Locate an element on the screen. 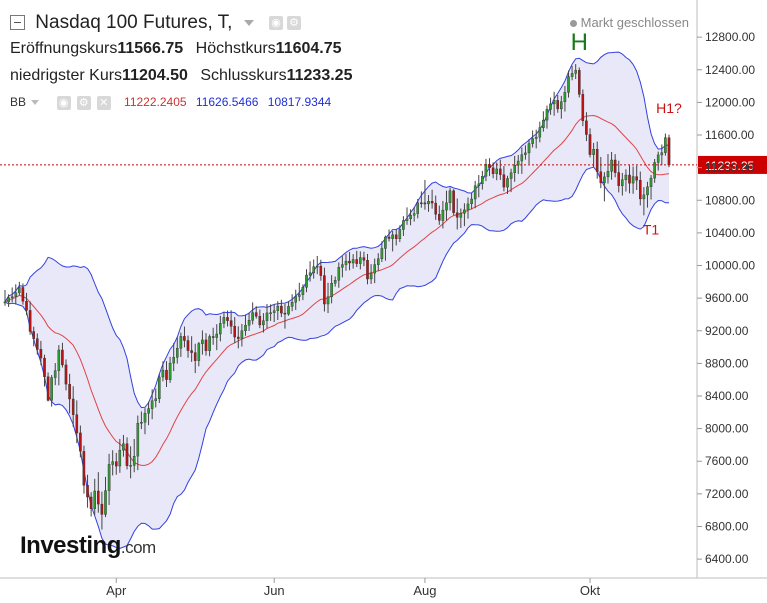 The image size is (767, 603). low-label: niedrigster Kurs is located at coordinates (66, 75).